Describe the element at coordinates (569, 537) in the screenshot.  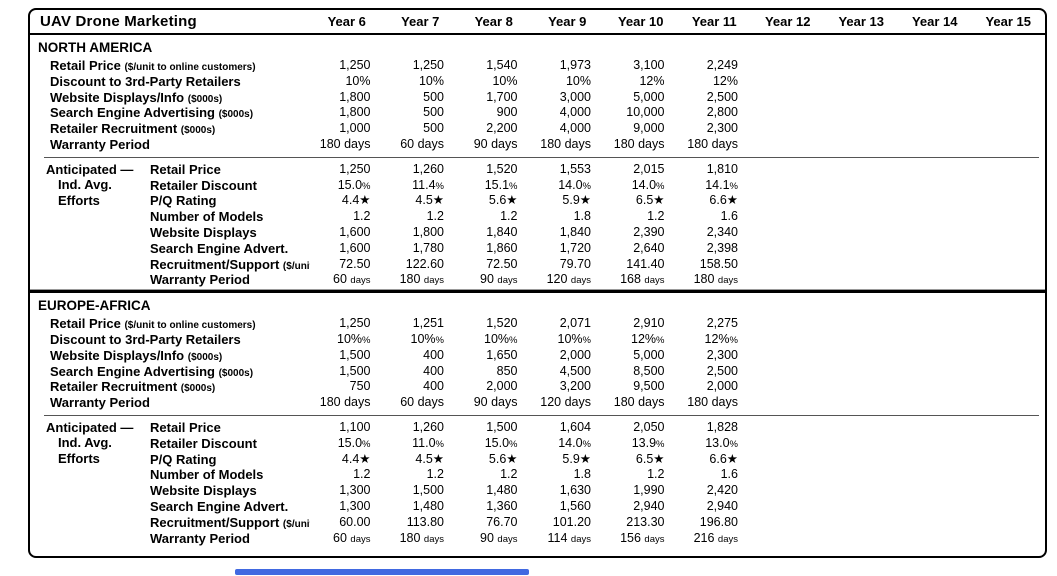
I see `year-value-cell: 114 days` at that location.